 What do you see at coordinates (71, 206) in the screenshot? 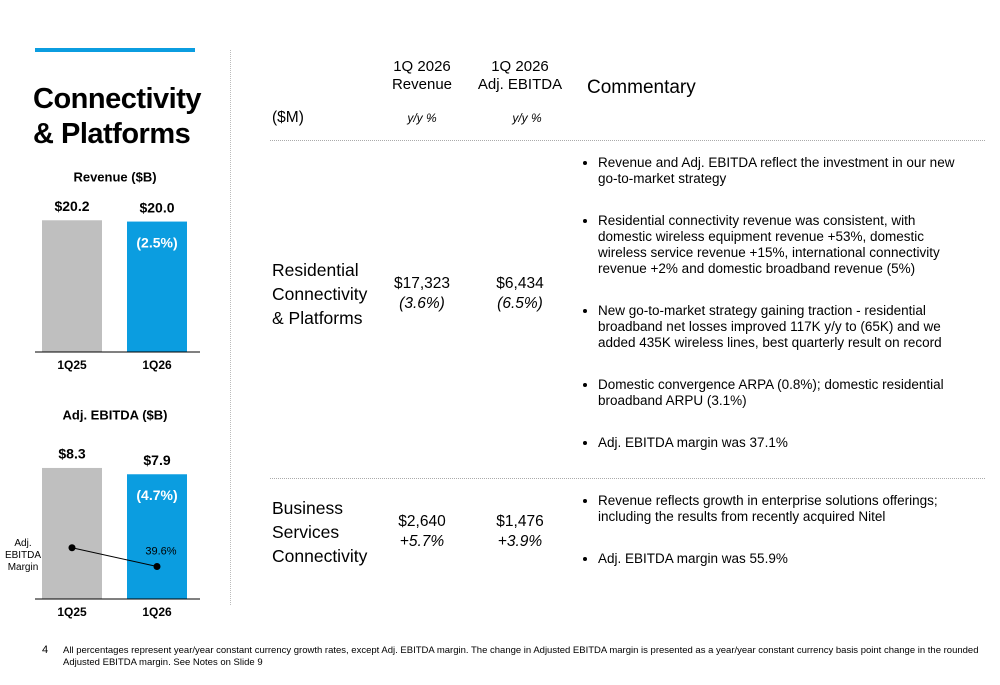
I see `value-label: $20.2` at bounding box center [71, 206].